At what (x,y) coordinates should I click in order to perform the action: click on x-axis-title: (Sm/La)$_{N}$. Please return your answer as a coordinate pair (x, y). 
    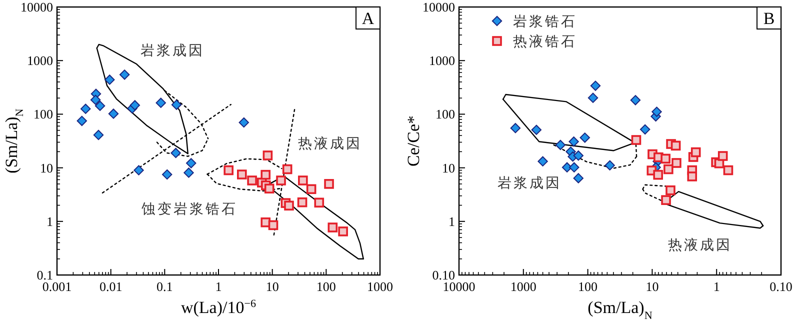
    Looking at the image, I should click on (620, 310).